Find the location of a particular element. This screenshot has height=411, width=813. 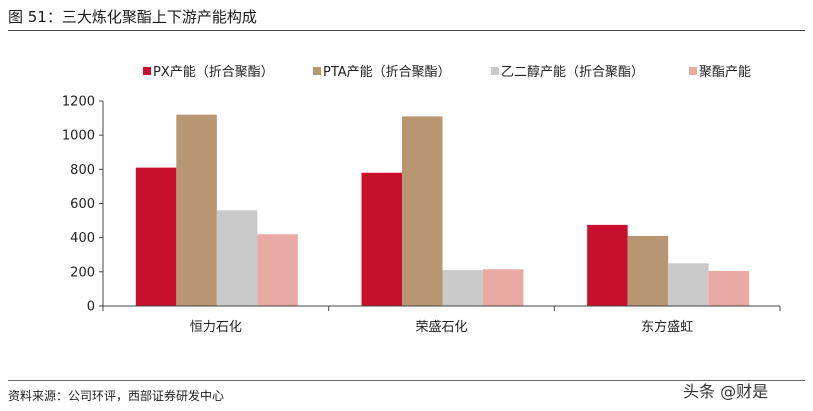

legend-label: PTA产能（折合聚酯） is located at coordinates (387, 72).